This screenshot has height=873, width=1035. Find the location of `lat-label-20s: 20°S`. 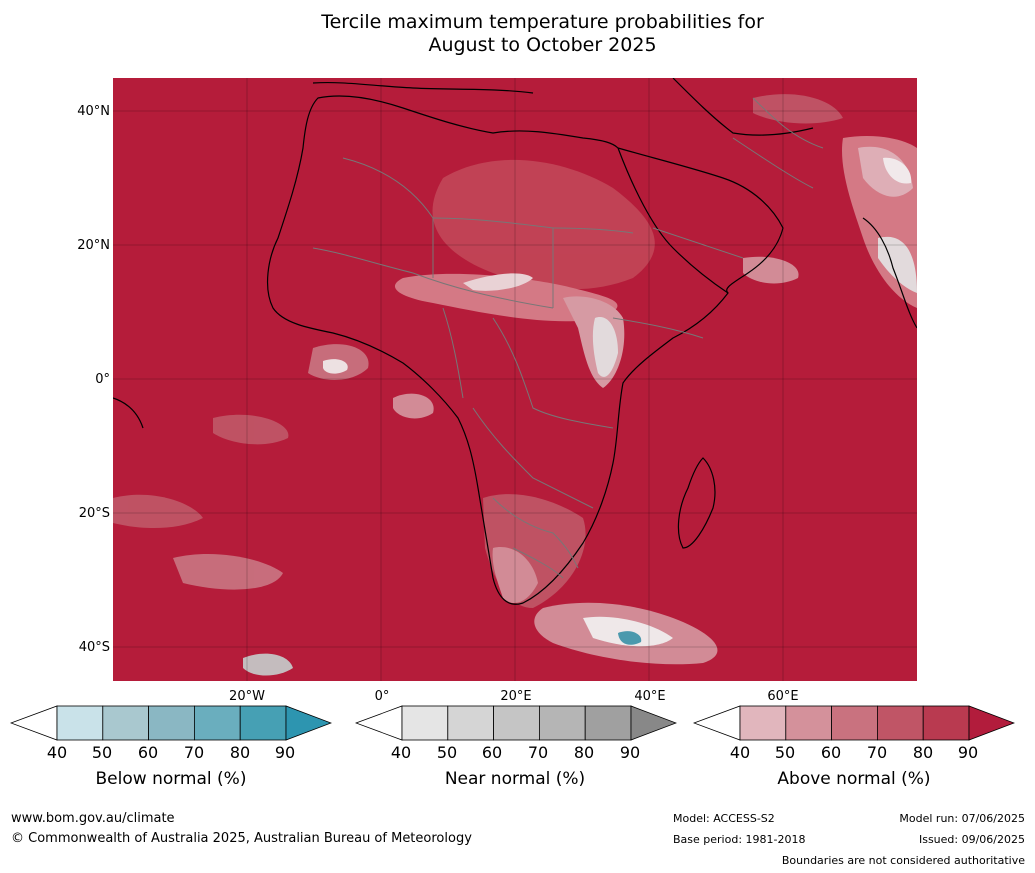

lat-label-20s: 20°S is located at coordinates (94, 513).